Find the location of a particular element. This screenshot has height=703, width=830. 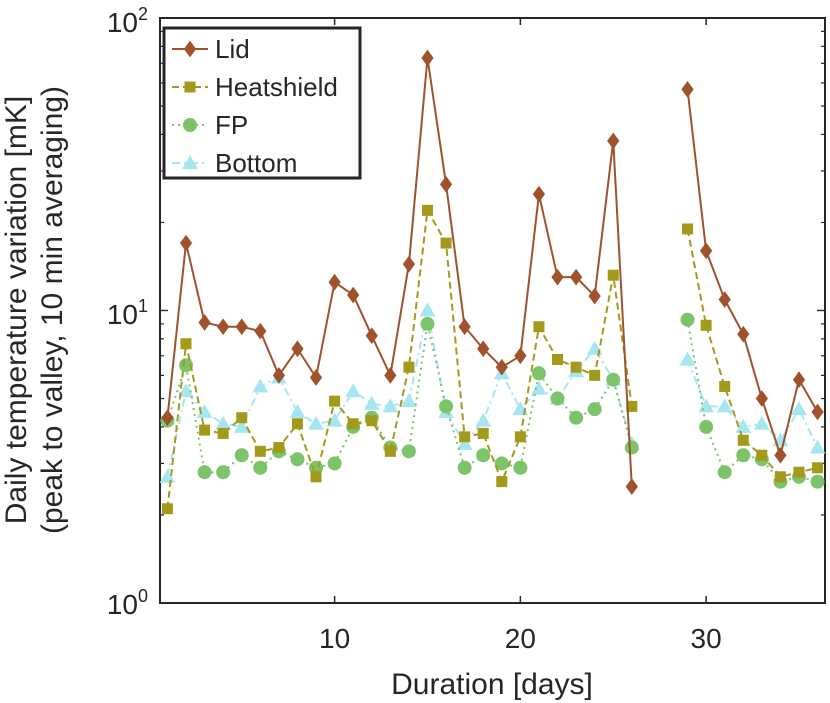

y-axis-label-line1: Daily temperature variation [mK] is located at coordinates (16, 310).